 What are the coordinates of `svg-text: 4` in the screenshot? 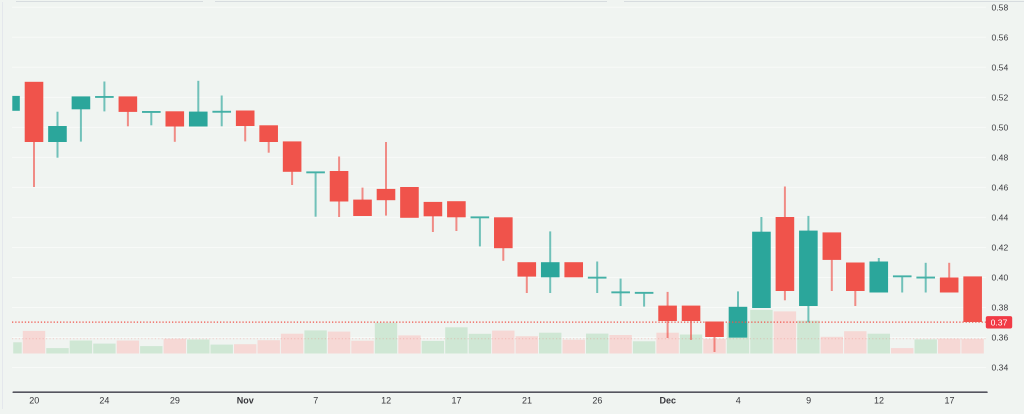 It's located at (738, 401).